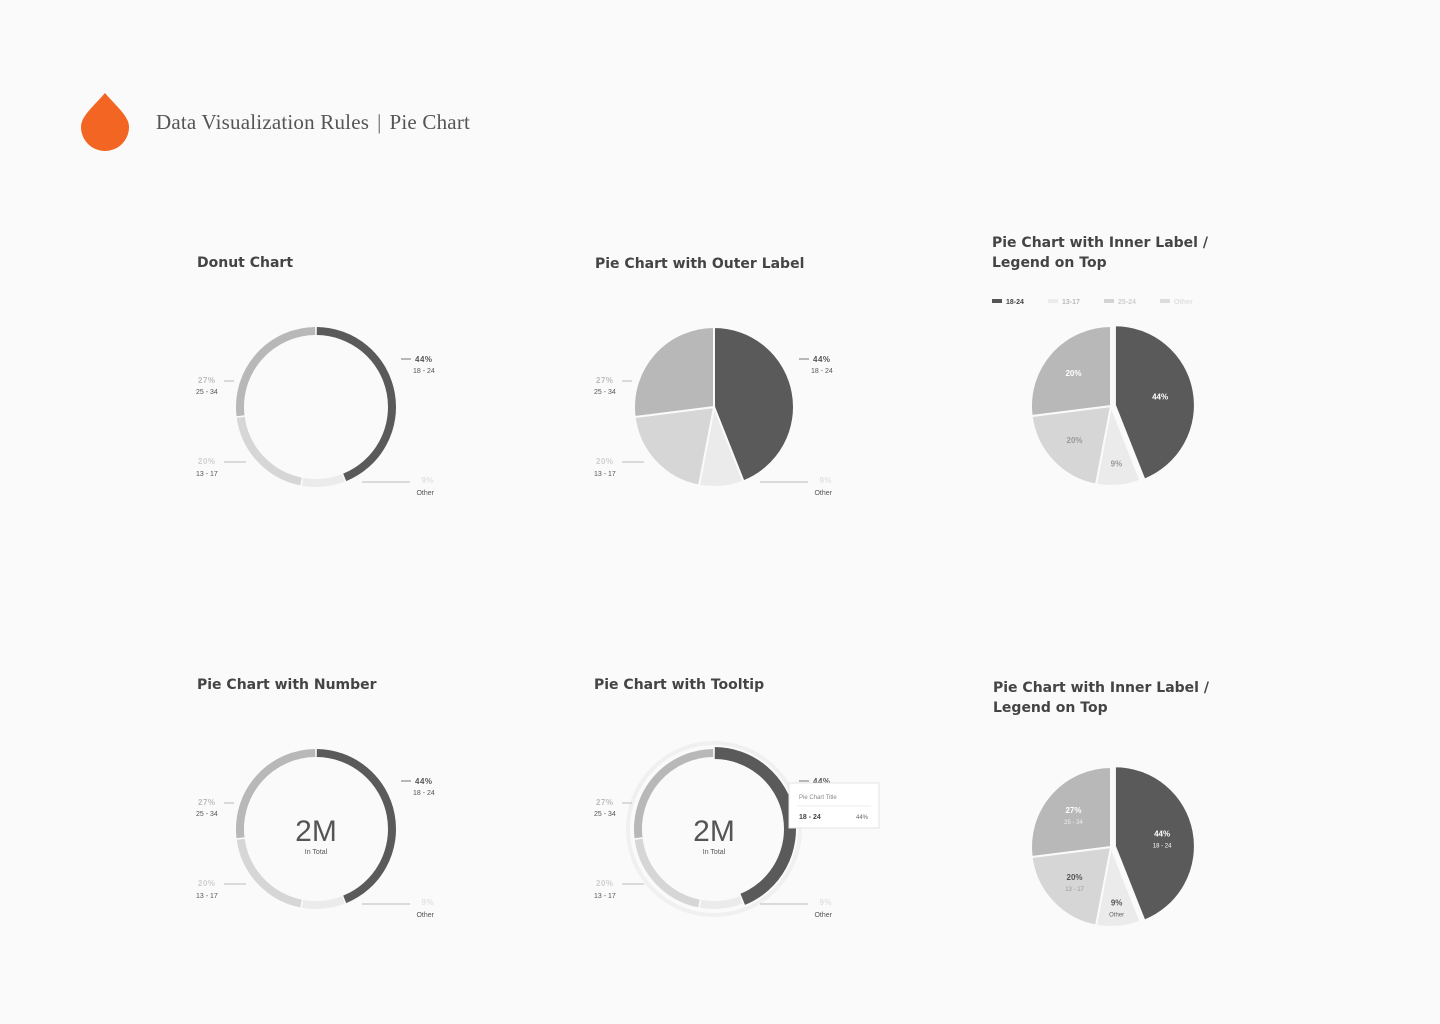  I want to click on slice-inner-label: 27%, so click(1073, 810).